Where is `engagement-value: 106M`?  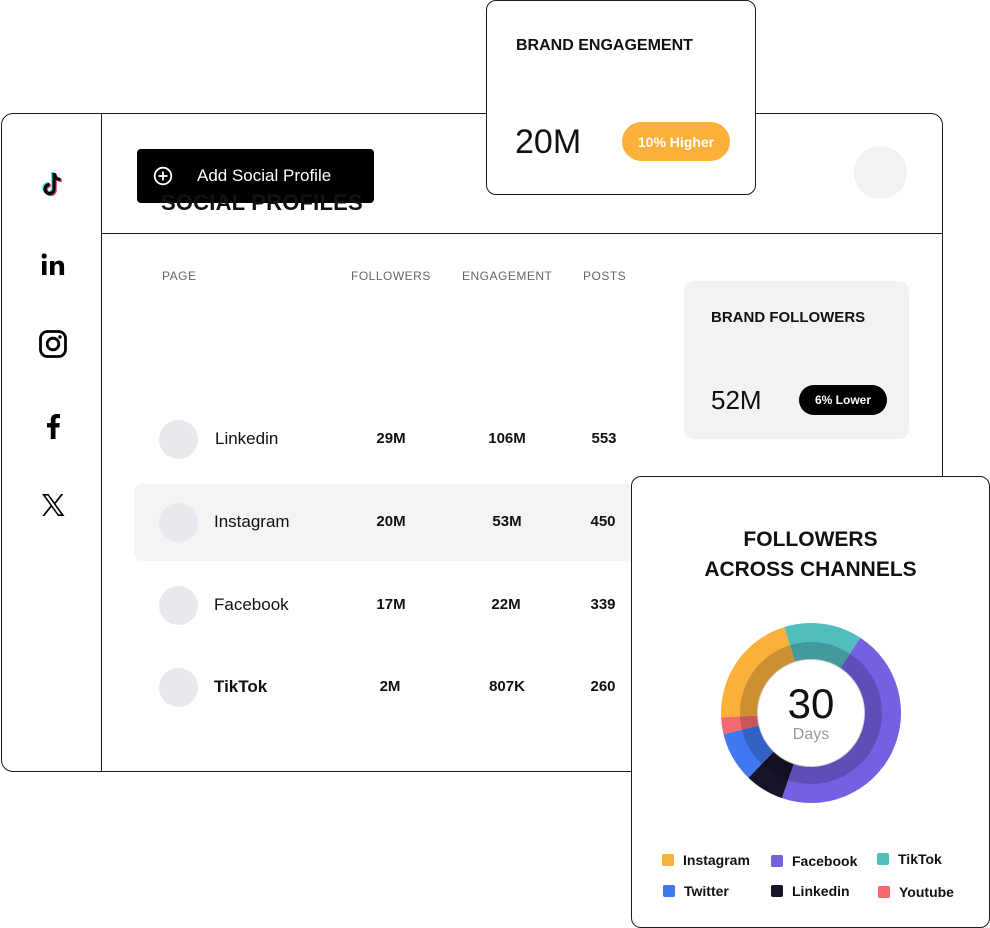 engagement-value: 106M is located at coordinates (507, 438).